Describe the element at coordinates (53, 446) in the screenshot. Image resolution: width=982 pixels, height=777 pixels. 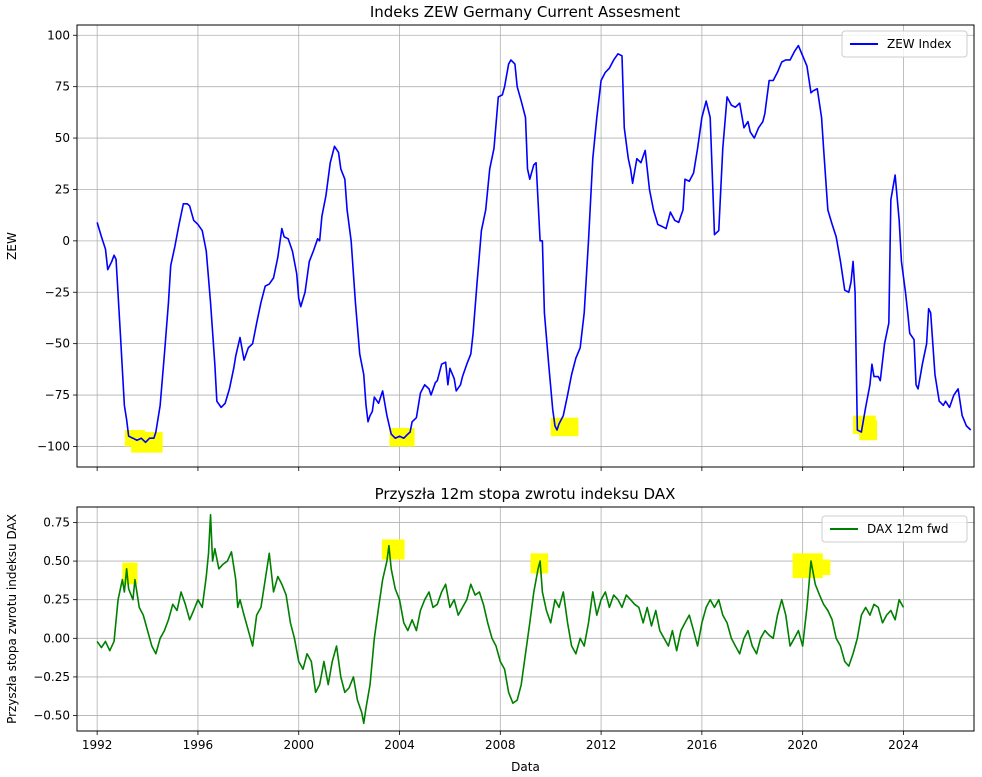
I see `zew-y-tick-label: −100` at that location.